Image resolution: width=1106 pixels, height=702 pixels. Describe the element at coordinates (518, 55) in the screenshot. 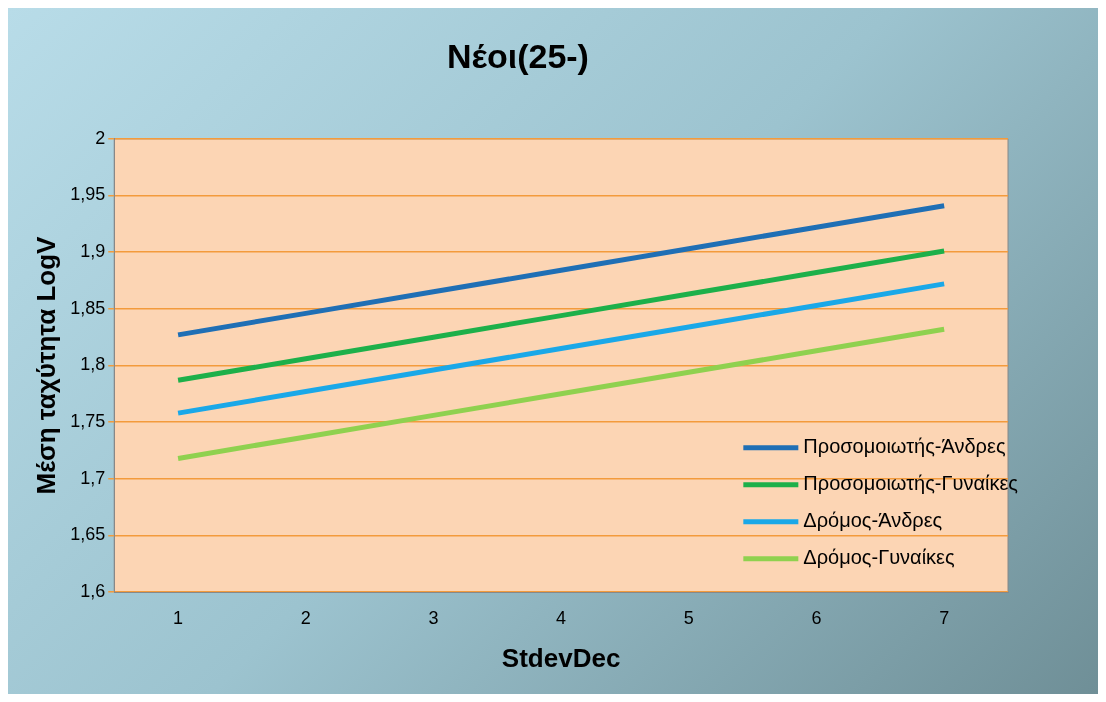

I see `chart-title: Νέοι(25-)` at that location.